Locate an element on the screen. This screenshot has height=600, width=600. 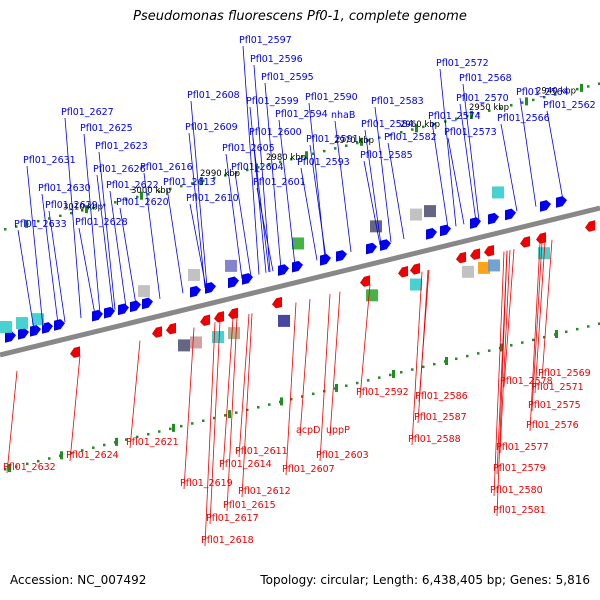
forward-gene-label: Pfl01_2573 is located at coordinates (470, 132).